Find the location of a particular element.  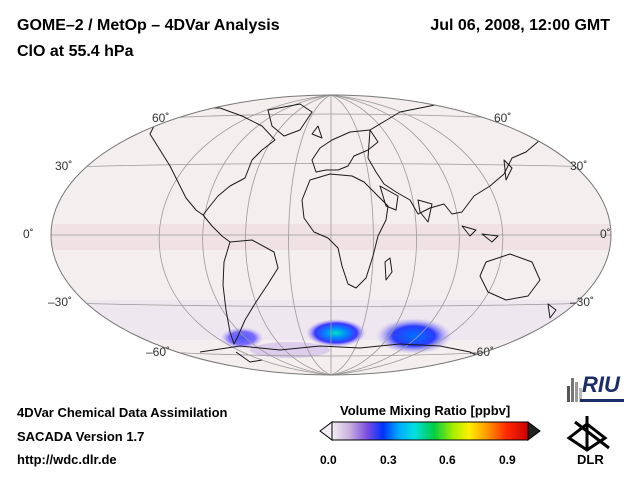

lat-label-n60-right: 60˚ is located at coordinates (503, 118).